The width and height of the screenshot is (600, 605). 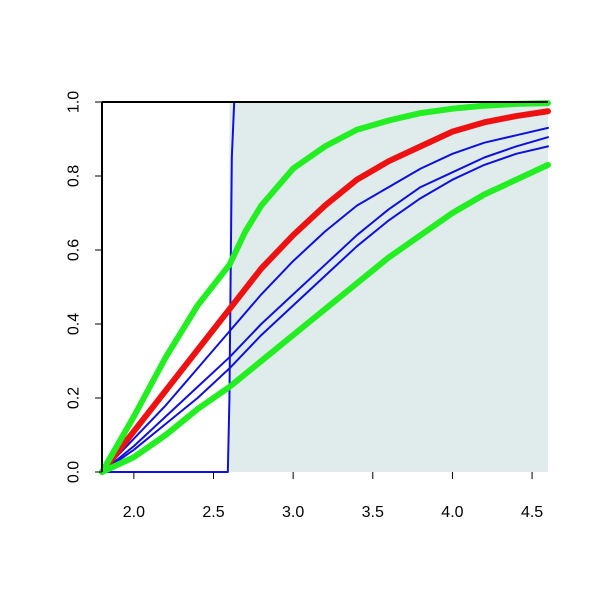 What do you see at coordinates (74, 472) in the screenshot?
I see `y-tick-label-0: 0.0` at bounding box center [74, 472].